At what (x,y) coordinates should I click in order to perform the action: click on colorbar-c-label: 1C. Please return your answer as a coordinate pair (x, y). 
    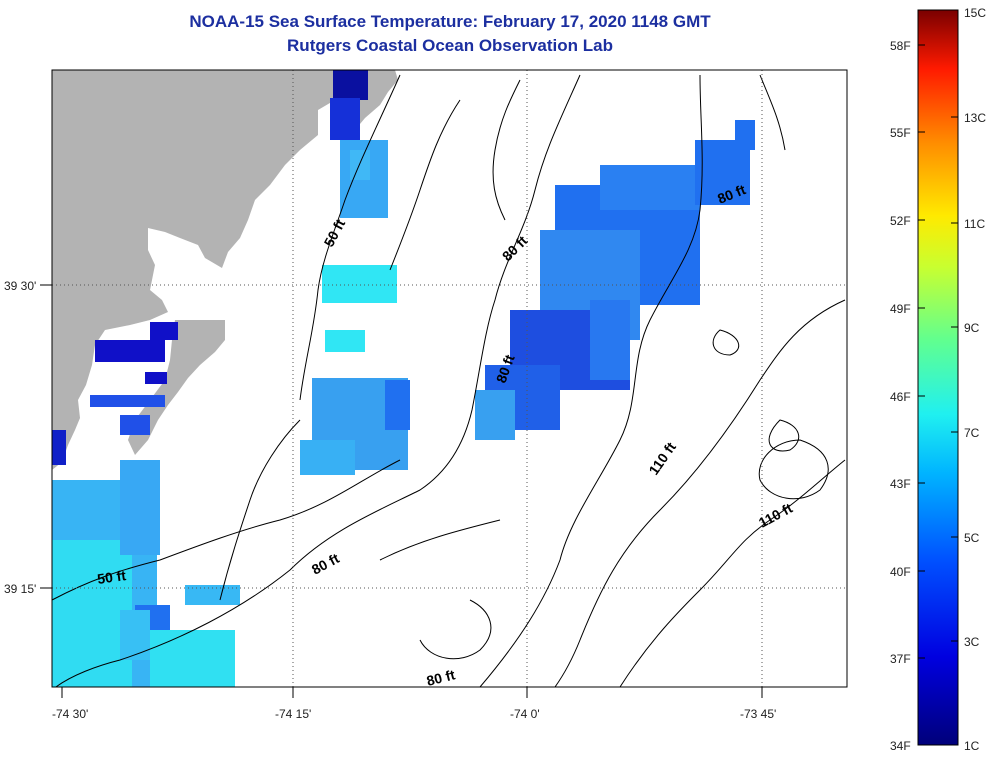
    Looking at the image, I should click on (972, 746).